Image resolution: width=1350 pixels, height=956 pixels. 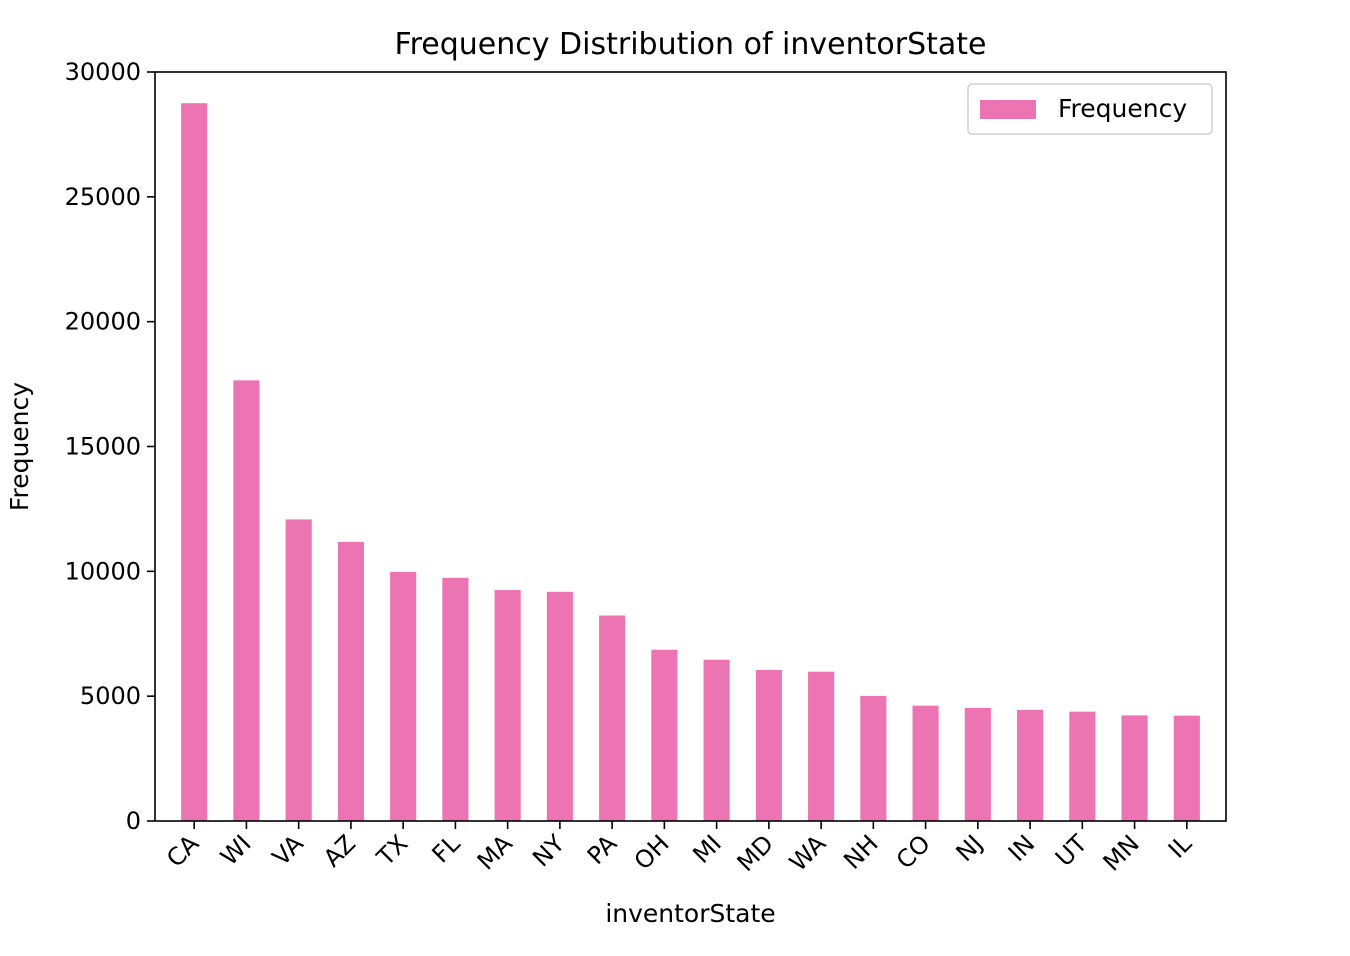 I want to click on bar-az, so click(x=350, y=681).